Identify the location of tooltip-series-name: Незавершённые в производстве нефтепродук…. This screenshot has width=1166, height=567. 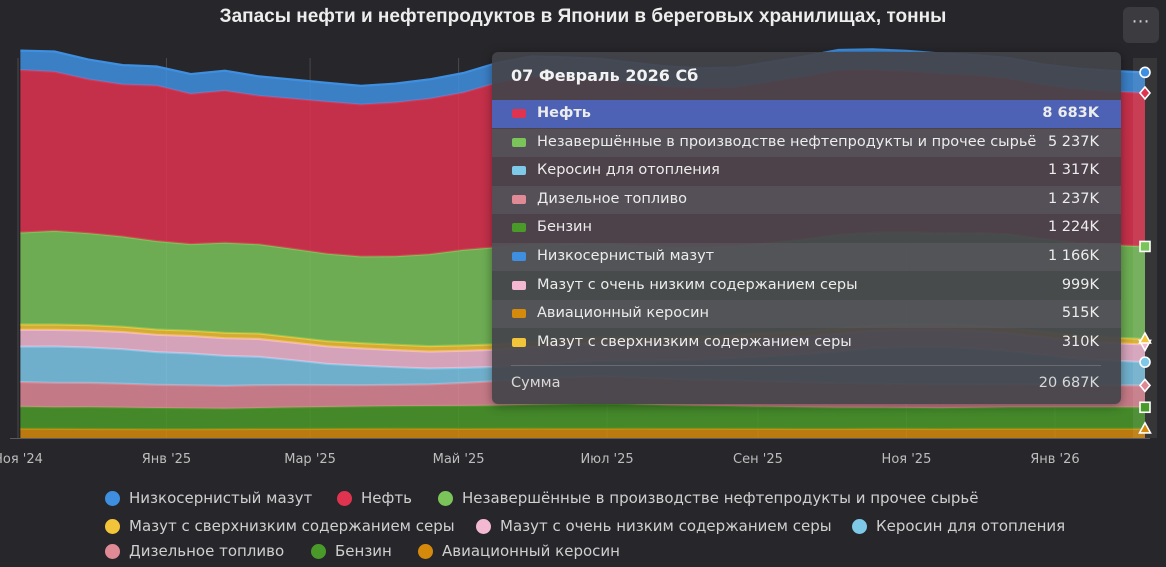
(787, 141).